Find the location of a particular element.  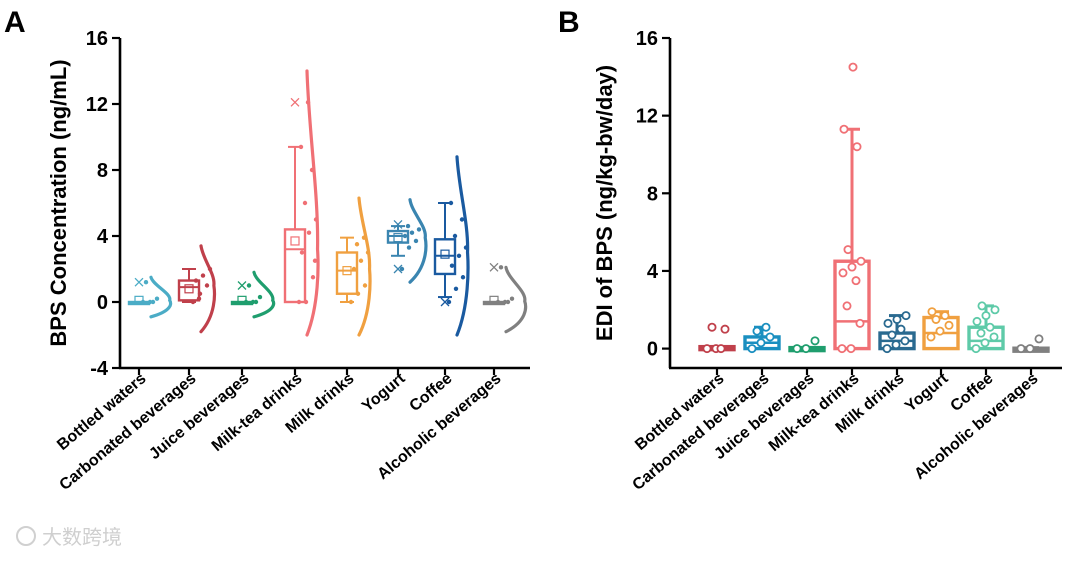

watermark: 大数跨境 is located at coordinates (69, 537).